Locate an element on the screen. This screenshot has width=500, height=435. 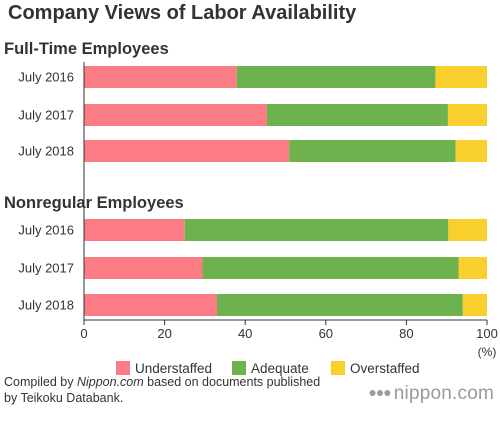
legend-label-overstaffed: Overstaffed is located at coordinates (385, 368).